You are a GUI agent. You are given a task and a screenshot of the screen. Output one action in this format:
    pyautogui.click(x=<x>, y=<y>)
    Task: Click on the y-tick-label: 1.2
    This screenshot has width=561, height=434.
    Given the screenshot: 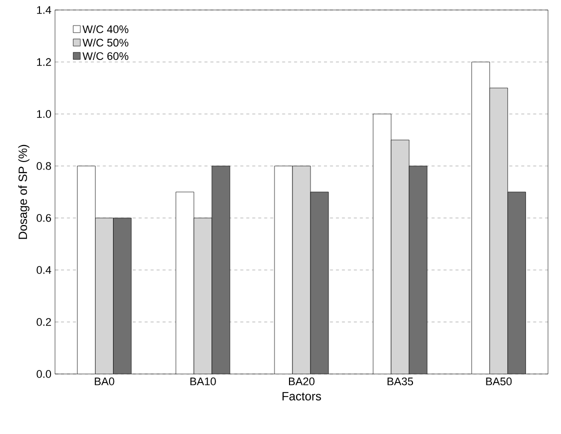 What is the action you would take?
    pyautogui.click(x=44, y=62)
    